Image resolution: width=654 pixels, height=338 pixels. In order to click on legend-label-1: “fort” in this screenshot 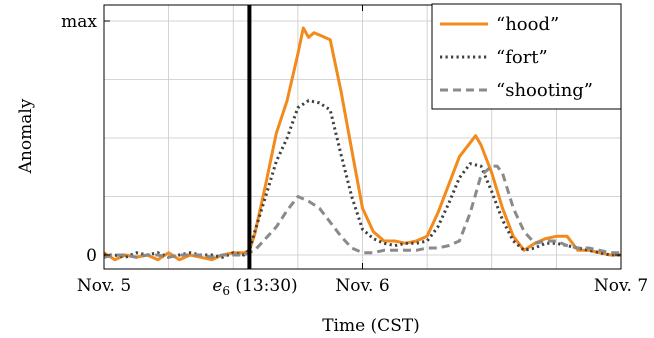, I will do `click(522, 57)`.